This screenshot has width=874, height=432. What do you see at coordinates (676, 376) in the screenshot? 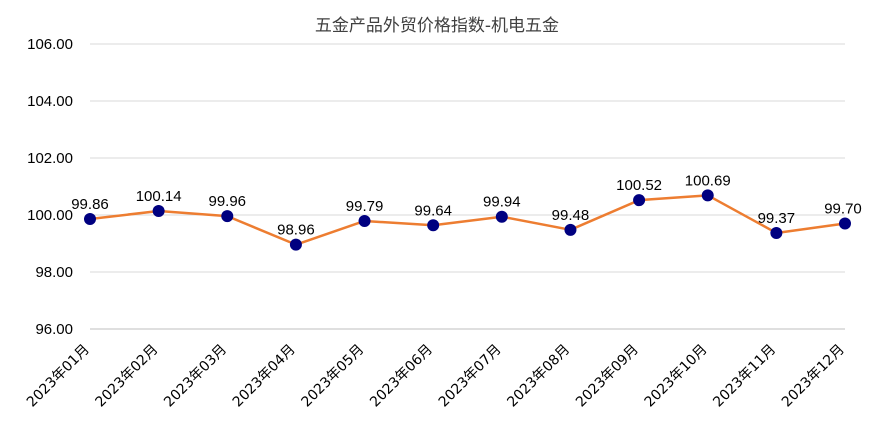
I see `x-tick-label: 2023年10月` at bounding box center [676, 376].